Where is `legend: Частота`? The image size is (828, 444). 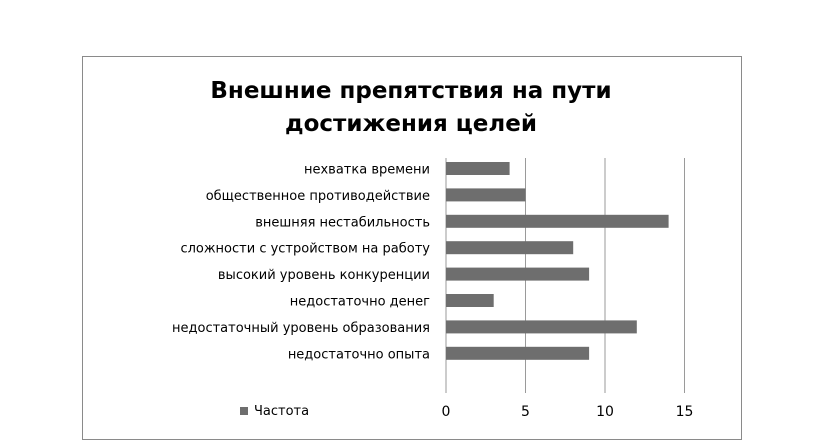
legend: Частота is located at coordinates (274, 411).